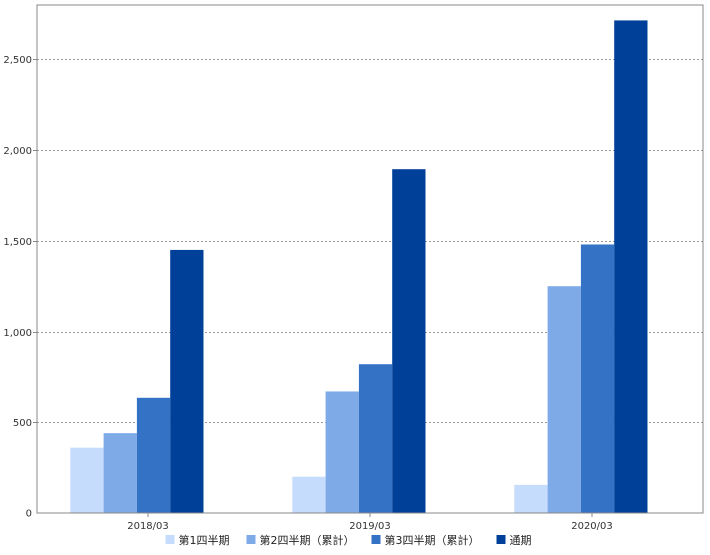 This screenshot has width=710, height=555. I want to click on legend-label: 通期, so click(521, 540).